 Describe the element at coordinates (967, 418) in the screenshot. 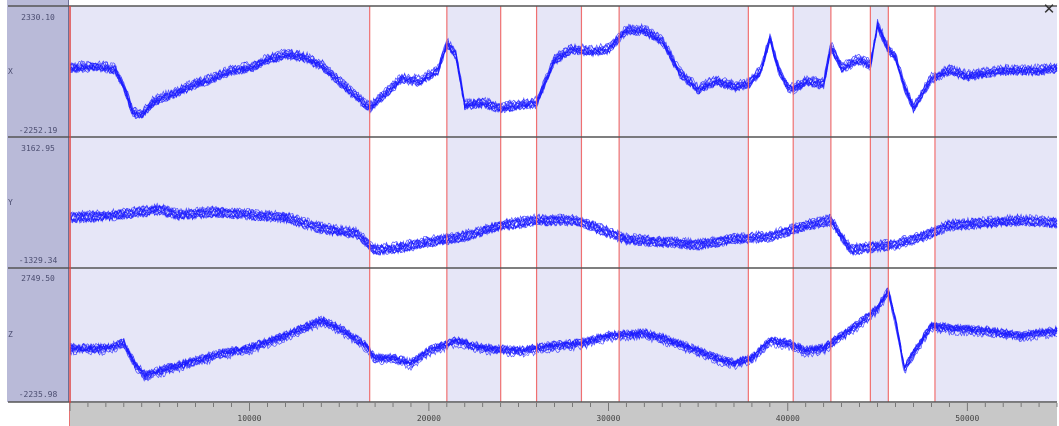

I see `x-tick-label: 50000` at that location.